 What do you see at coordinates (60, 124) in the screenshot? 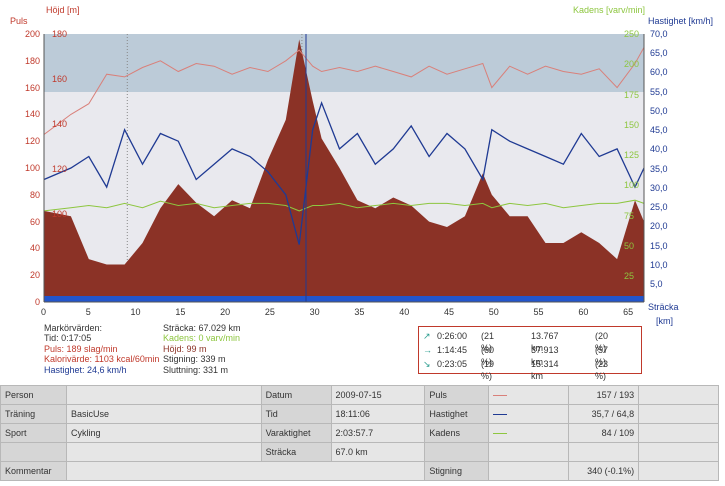
I see `tick-label: 140` at bounding box center [60, 124].